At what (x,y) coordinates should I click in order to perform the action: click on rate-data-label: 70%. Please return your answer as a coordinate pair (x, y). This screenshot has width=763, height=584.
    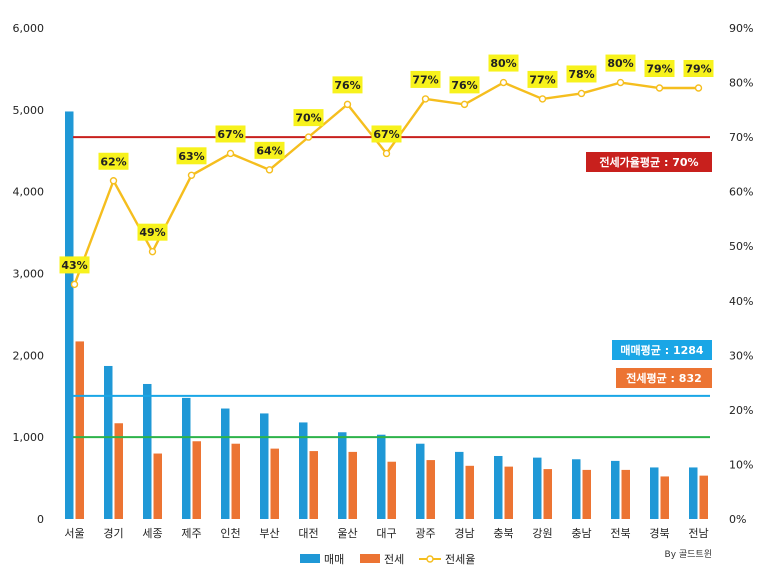
    Looking at the image, I should click on (308, 118).